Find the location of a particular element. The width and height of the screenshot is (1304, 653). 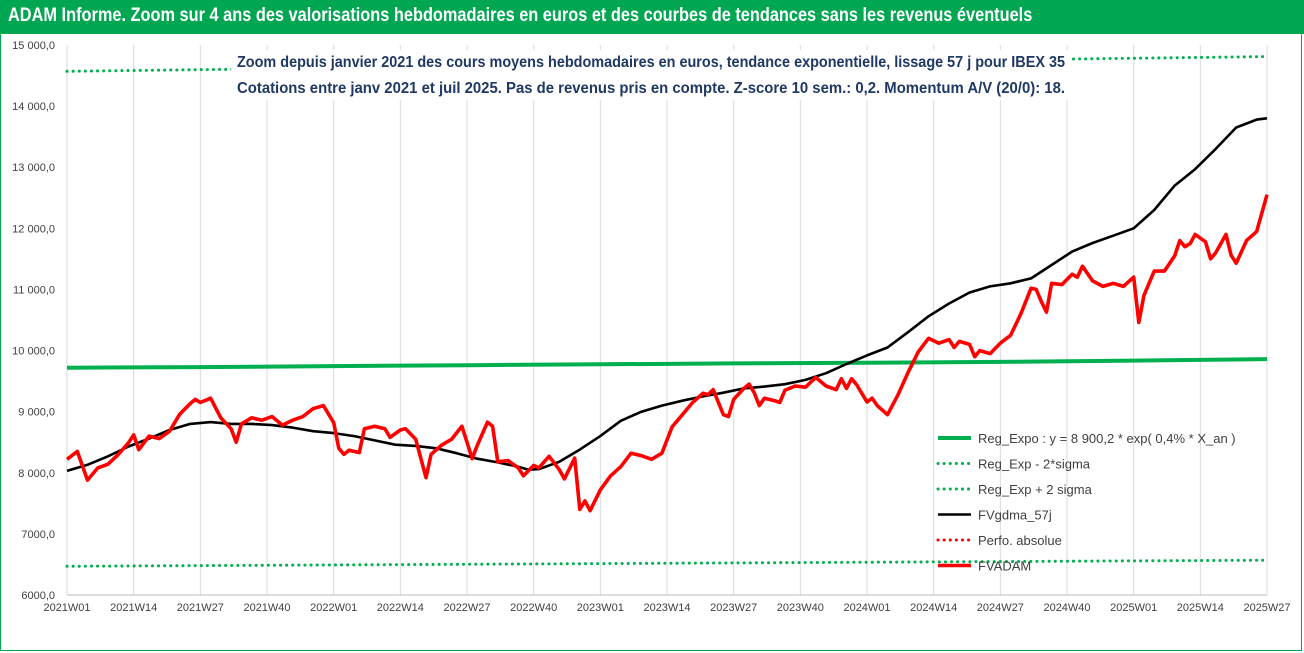

legend-label: FVADAM is located at coordinates (1004, 566).